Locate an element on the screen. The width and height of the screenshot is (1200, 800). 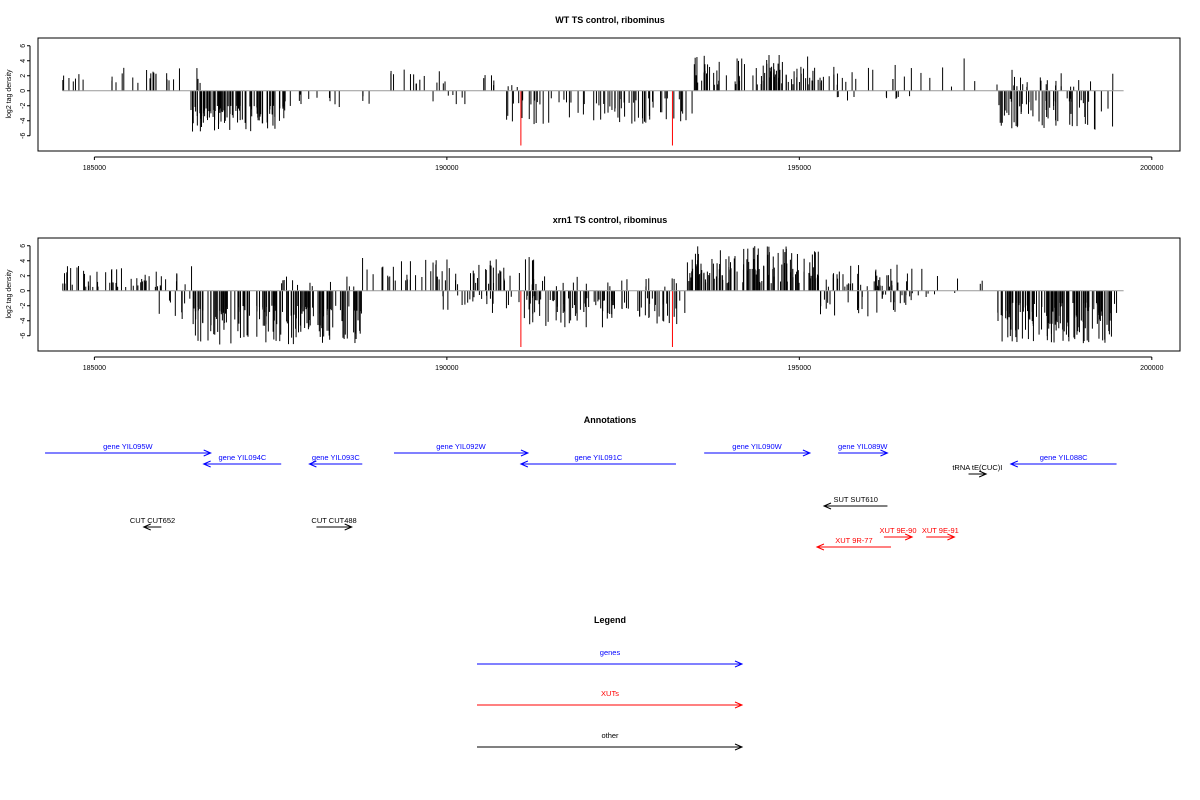
annotation-label: gene YIL093C is located at coordinates (336, 457).